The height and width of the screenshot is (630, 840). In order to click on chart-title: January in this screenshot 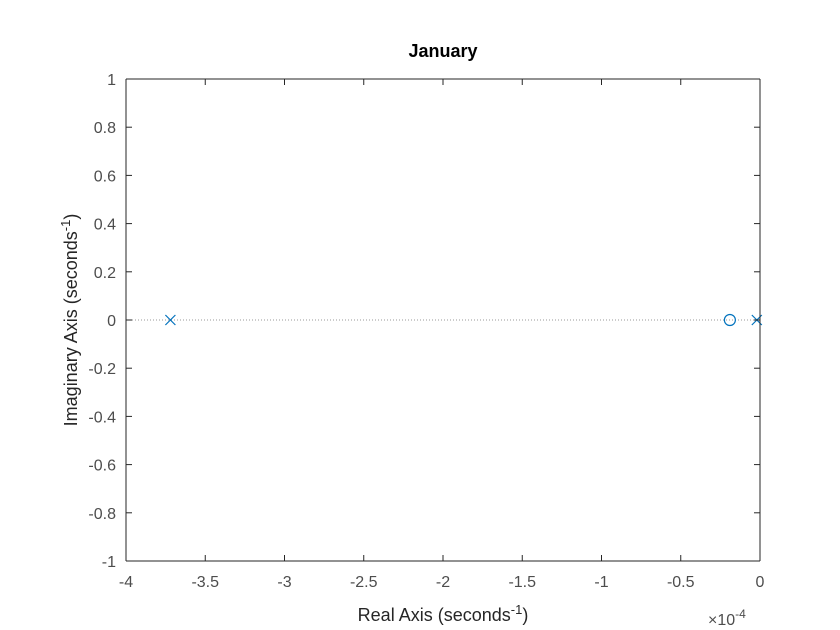, I will do `click(442, 51)`.